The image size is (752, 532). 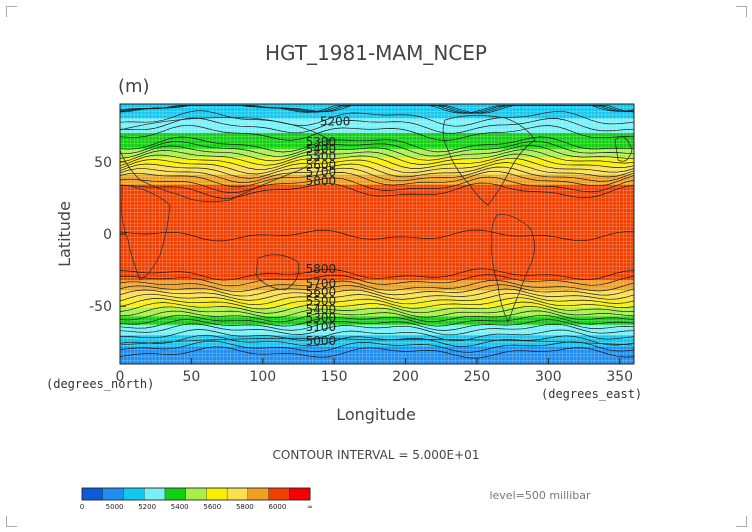 I want to click on contour-label: 5100, so click(x=321, y=327).